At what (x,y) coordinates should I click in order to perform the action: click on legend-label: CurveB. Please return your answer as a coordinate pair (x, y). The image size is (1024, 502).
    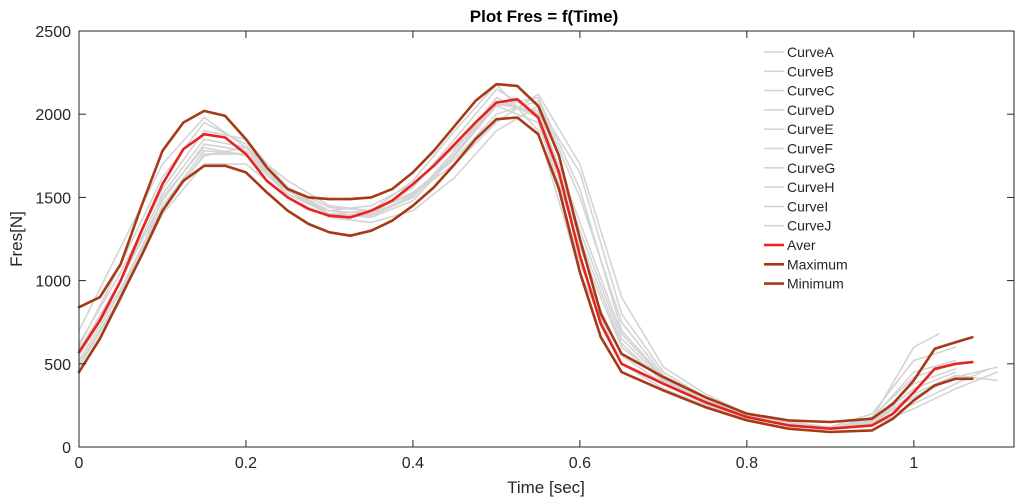
    Looking at the image, I should click on (810, 71).